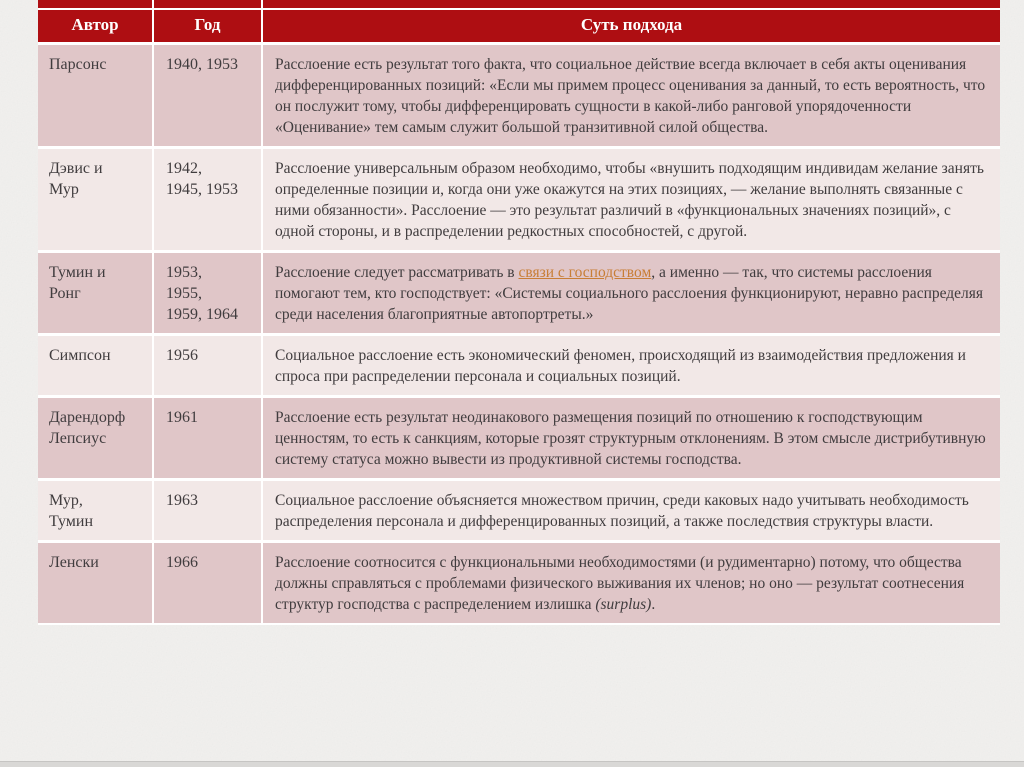  What do you see at coordinates (96, 365) in the screenshot?
I see `author-cell: Симпсон` at bounding box center [96, 365].